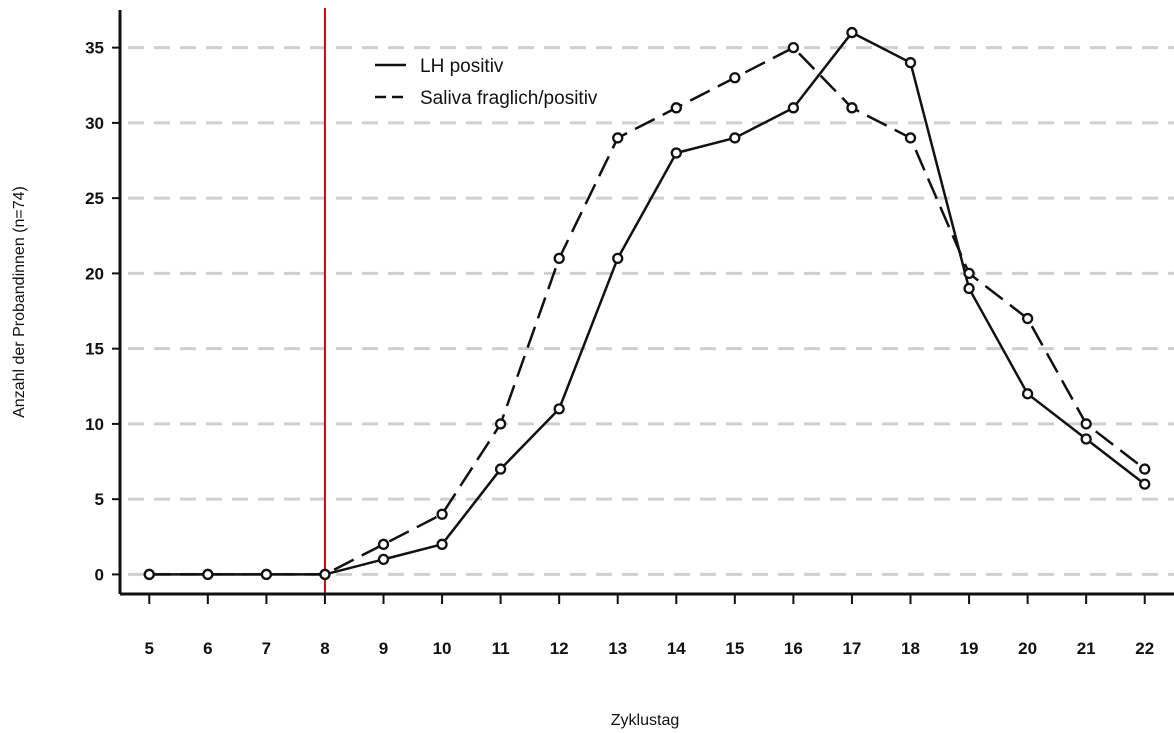  What do you see at coordinates (1086, 648) in the screenshot?
I see `x-tick-label: 21` at bounding box center [1086, 648].